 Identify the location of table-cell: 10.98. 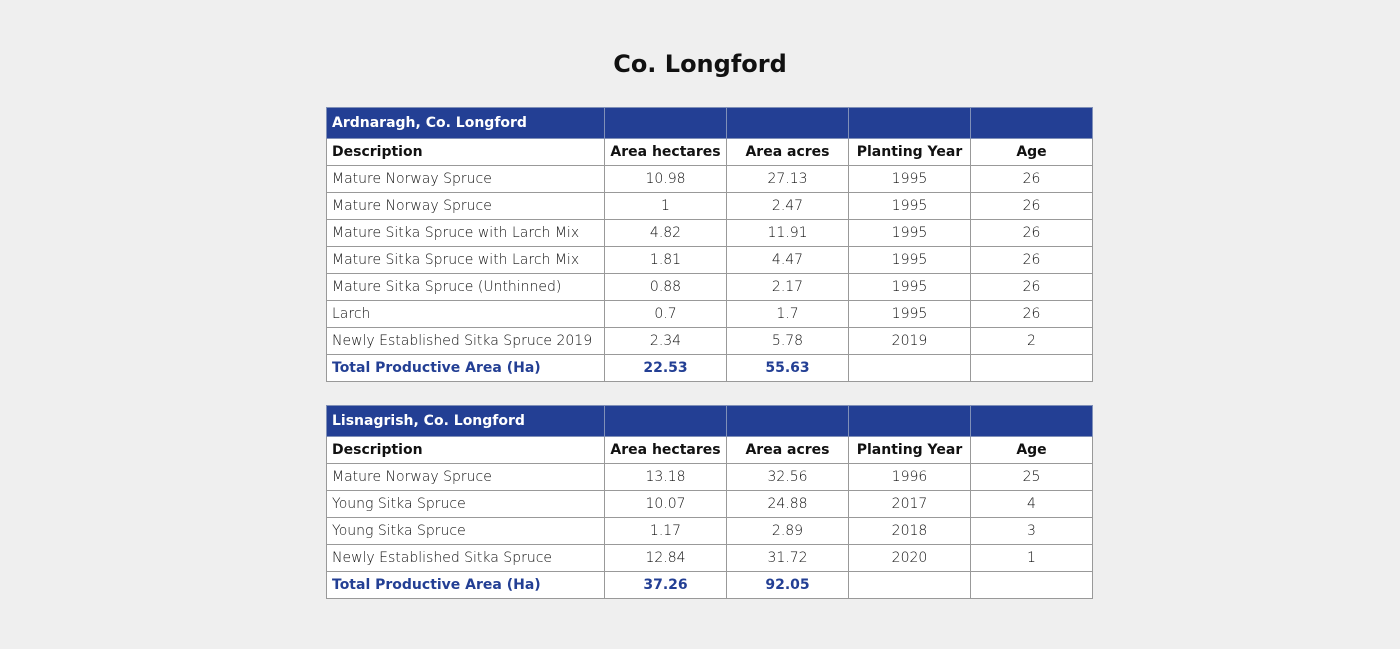
(665, 179).